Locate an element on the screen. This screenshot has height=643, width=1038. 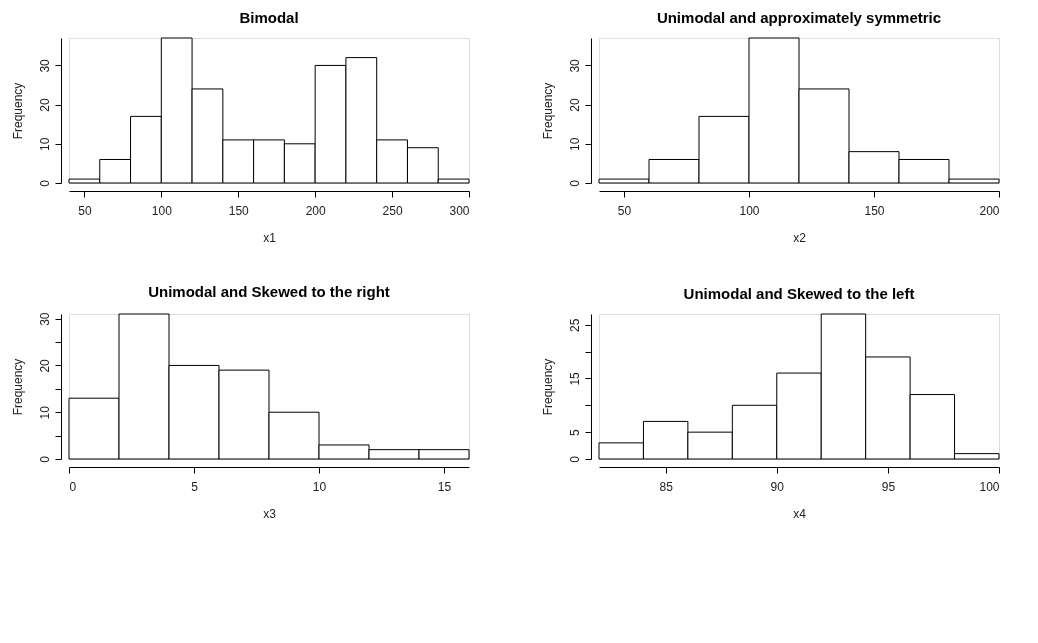
x-tick-label: 10 is located at coordinates (319, 486).